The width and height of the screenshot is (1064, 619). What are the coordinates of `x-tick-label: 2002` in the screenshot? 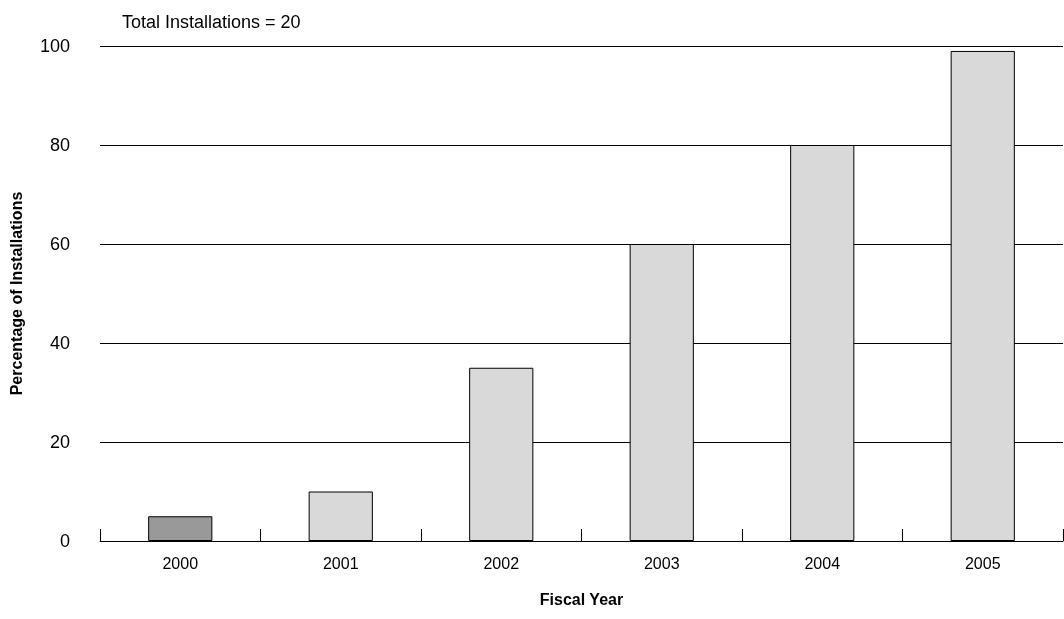 It's located at (501, 563).